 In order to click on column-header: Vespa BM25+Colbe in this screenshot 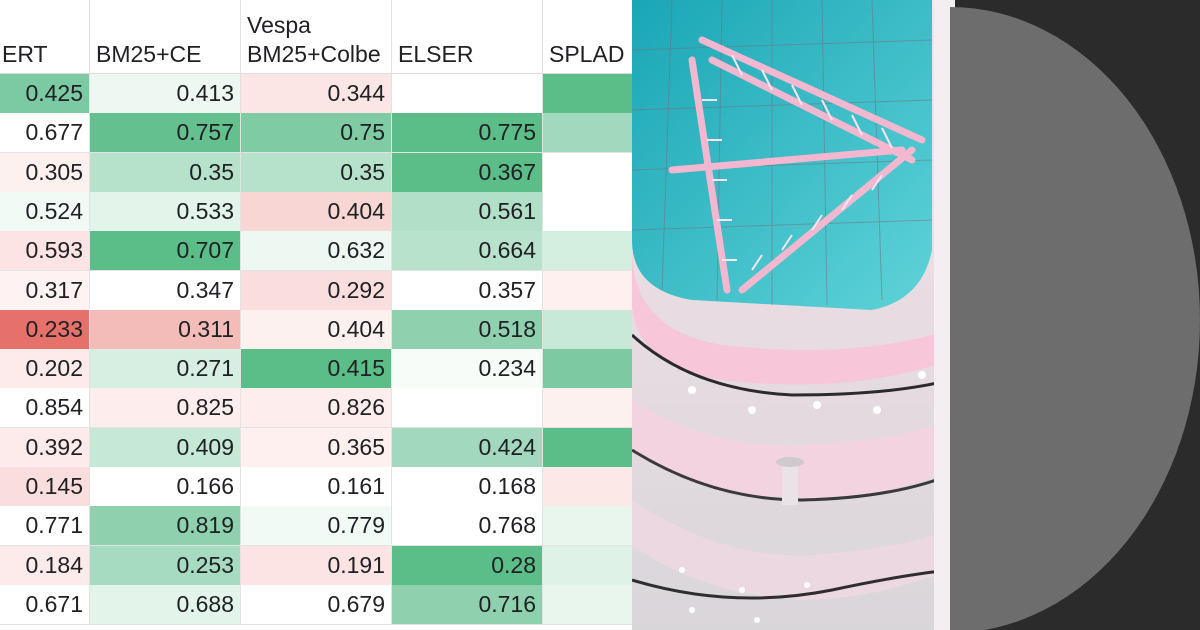, I will do `click(316, 37)`.